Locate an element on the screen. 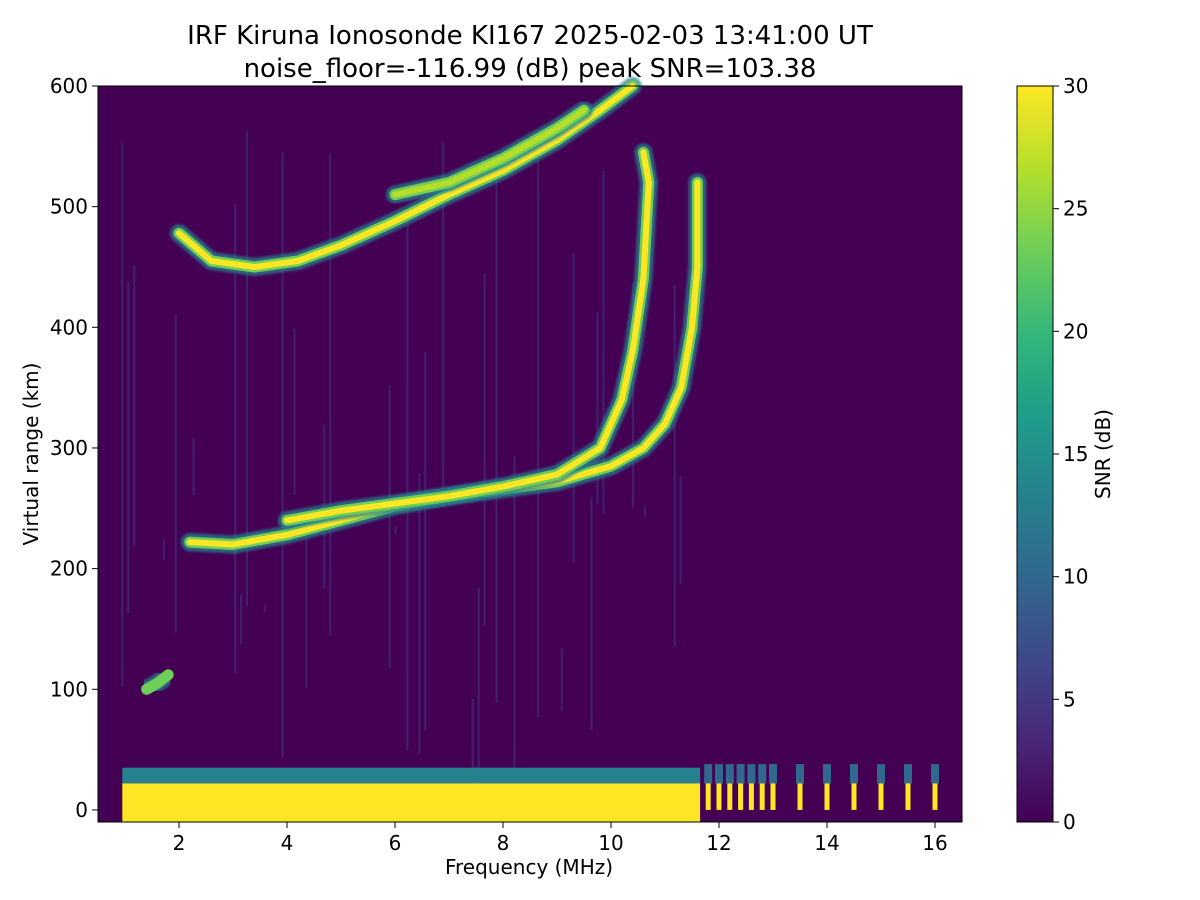  y-axis: 0 100 200 300 400 500 600 is located at coordinates (74, 448).